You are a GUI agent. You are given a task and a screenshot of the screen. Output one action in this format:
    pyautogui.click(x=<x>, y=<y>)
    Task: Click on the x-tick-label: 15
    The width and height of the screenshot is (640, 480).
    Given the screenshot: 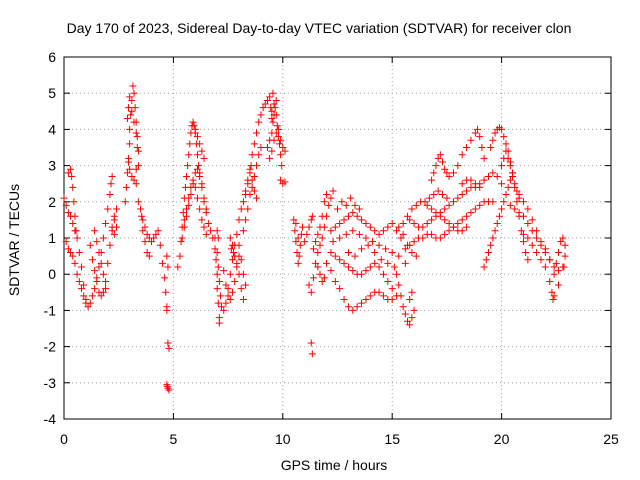 What is the action you would take?
    pyautogui.click(x=392, y=439)
    